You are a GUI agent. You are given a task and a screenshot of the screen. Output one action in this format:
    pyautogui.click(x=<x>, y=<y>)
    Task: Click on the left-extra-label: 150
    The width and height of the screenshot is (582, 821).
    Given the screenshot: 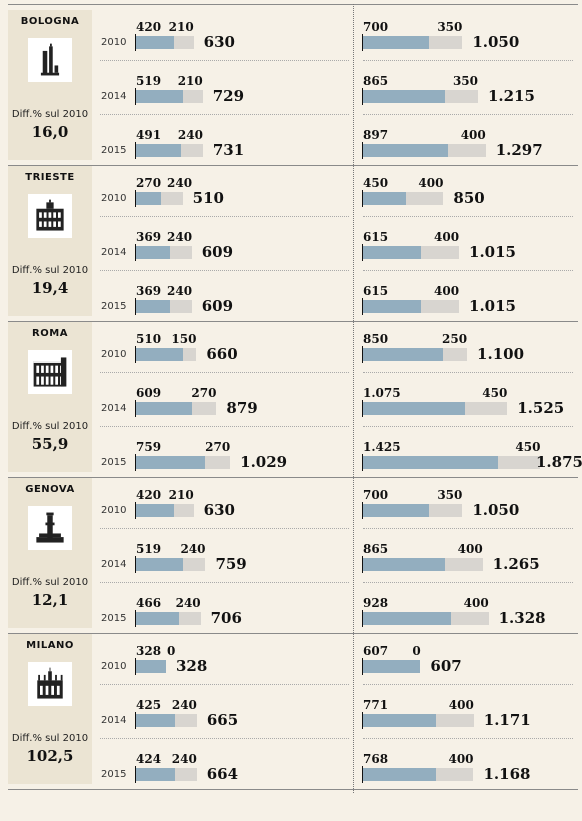 What is the action you would take?
    pyautogui.click(x=184, y=339)
    